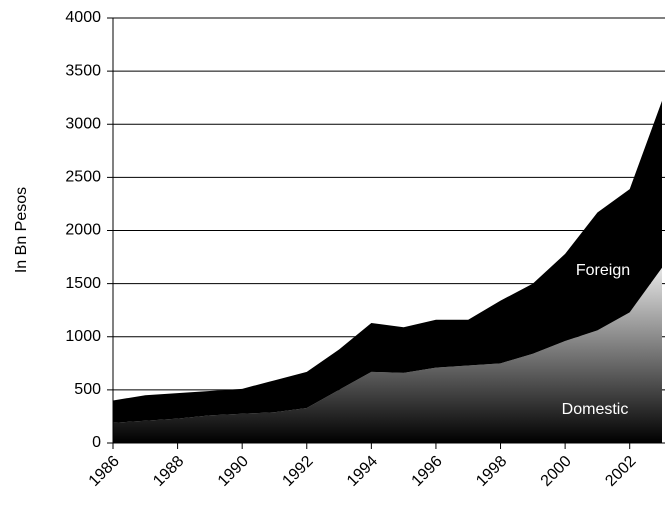  I want to click on x-tick-label: 1998, so click(491, 471).